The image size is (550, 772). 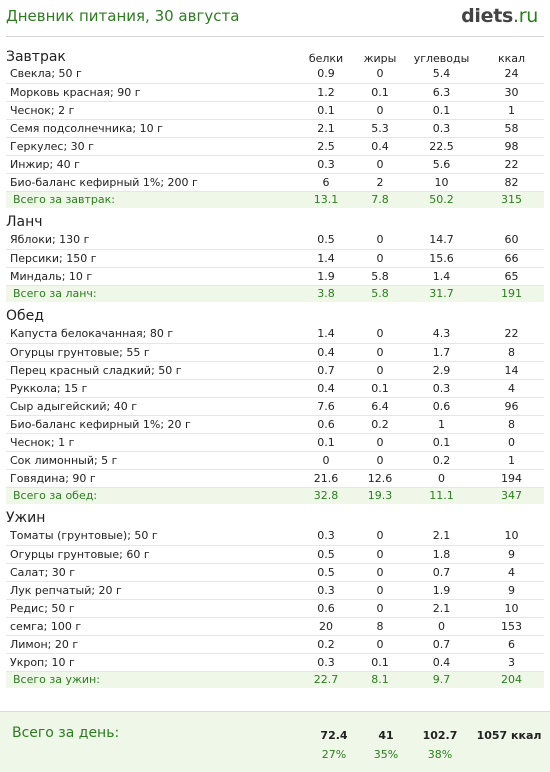 What do you see at coordinates (326, 536) in the screenshot?
I see `food-protein: 0.3` at bounding box center [326, 536].